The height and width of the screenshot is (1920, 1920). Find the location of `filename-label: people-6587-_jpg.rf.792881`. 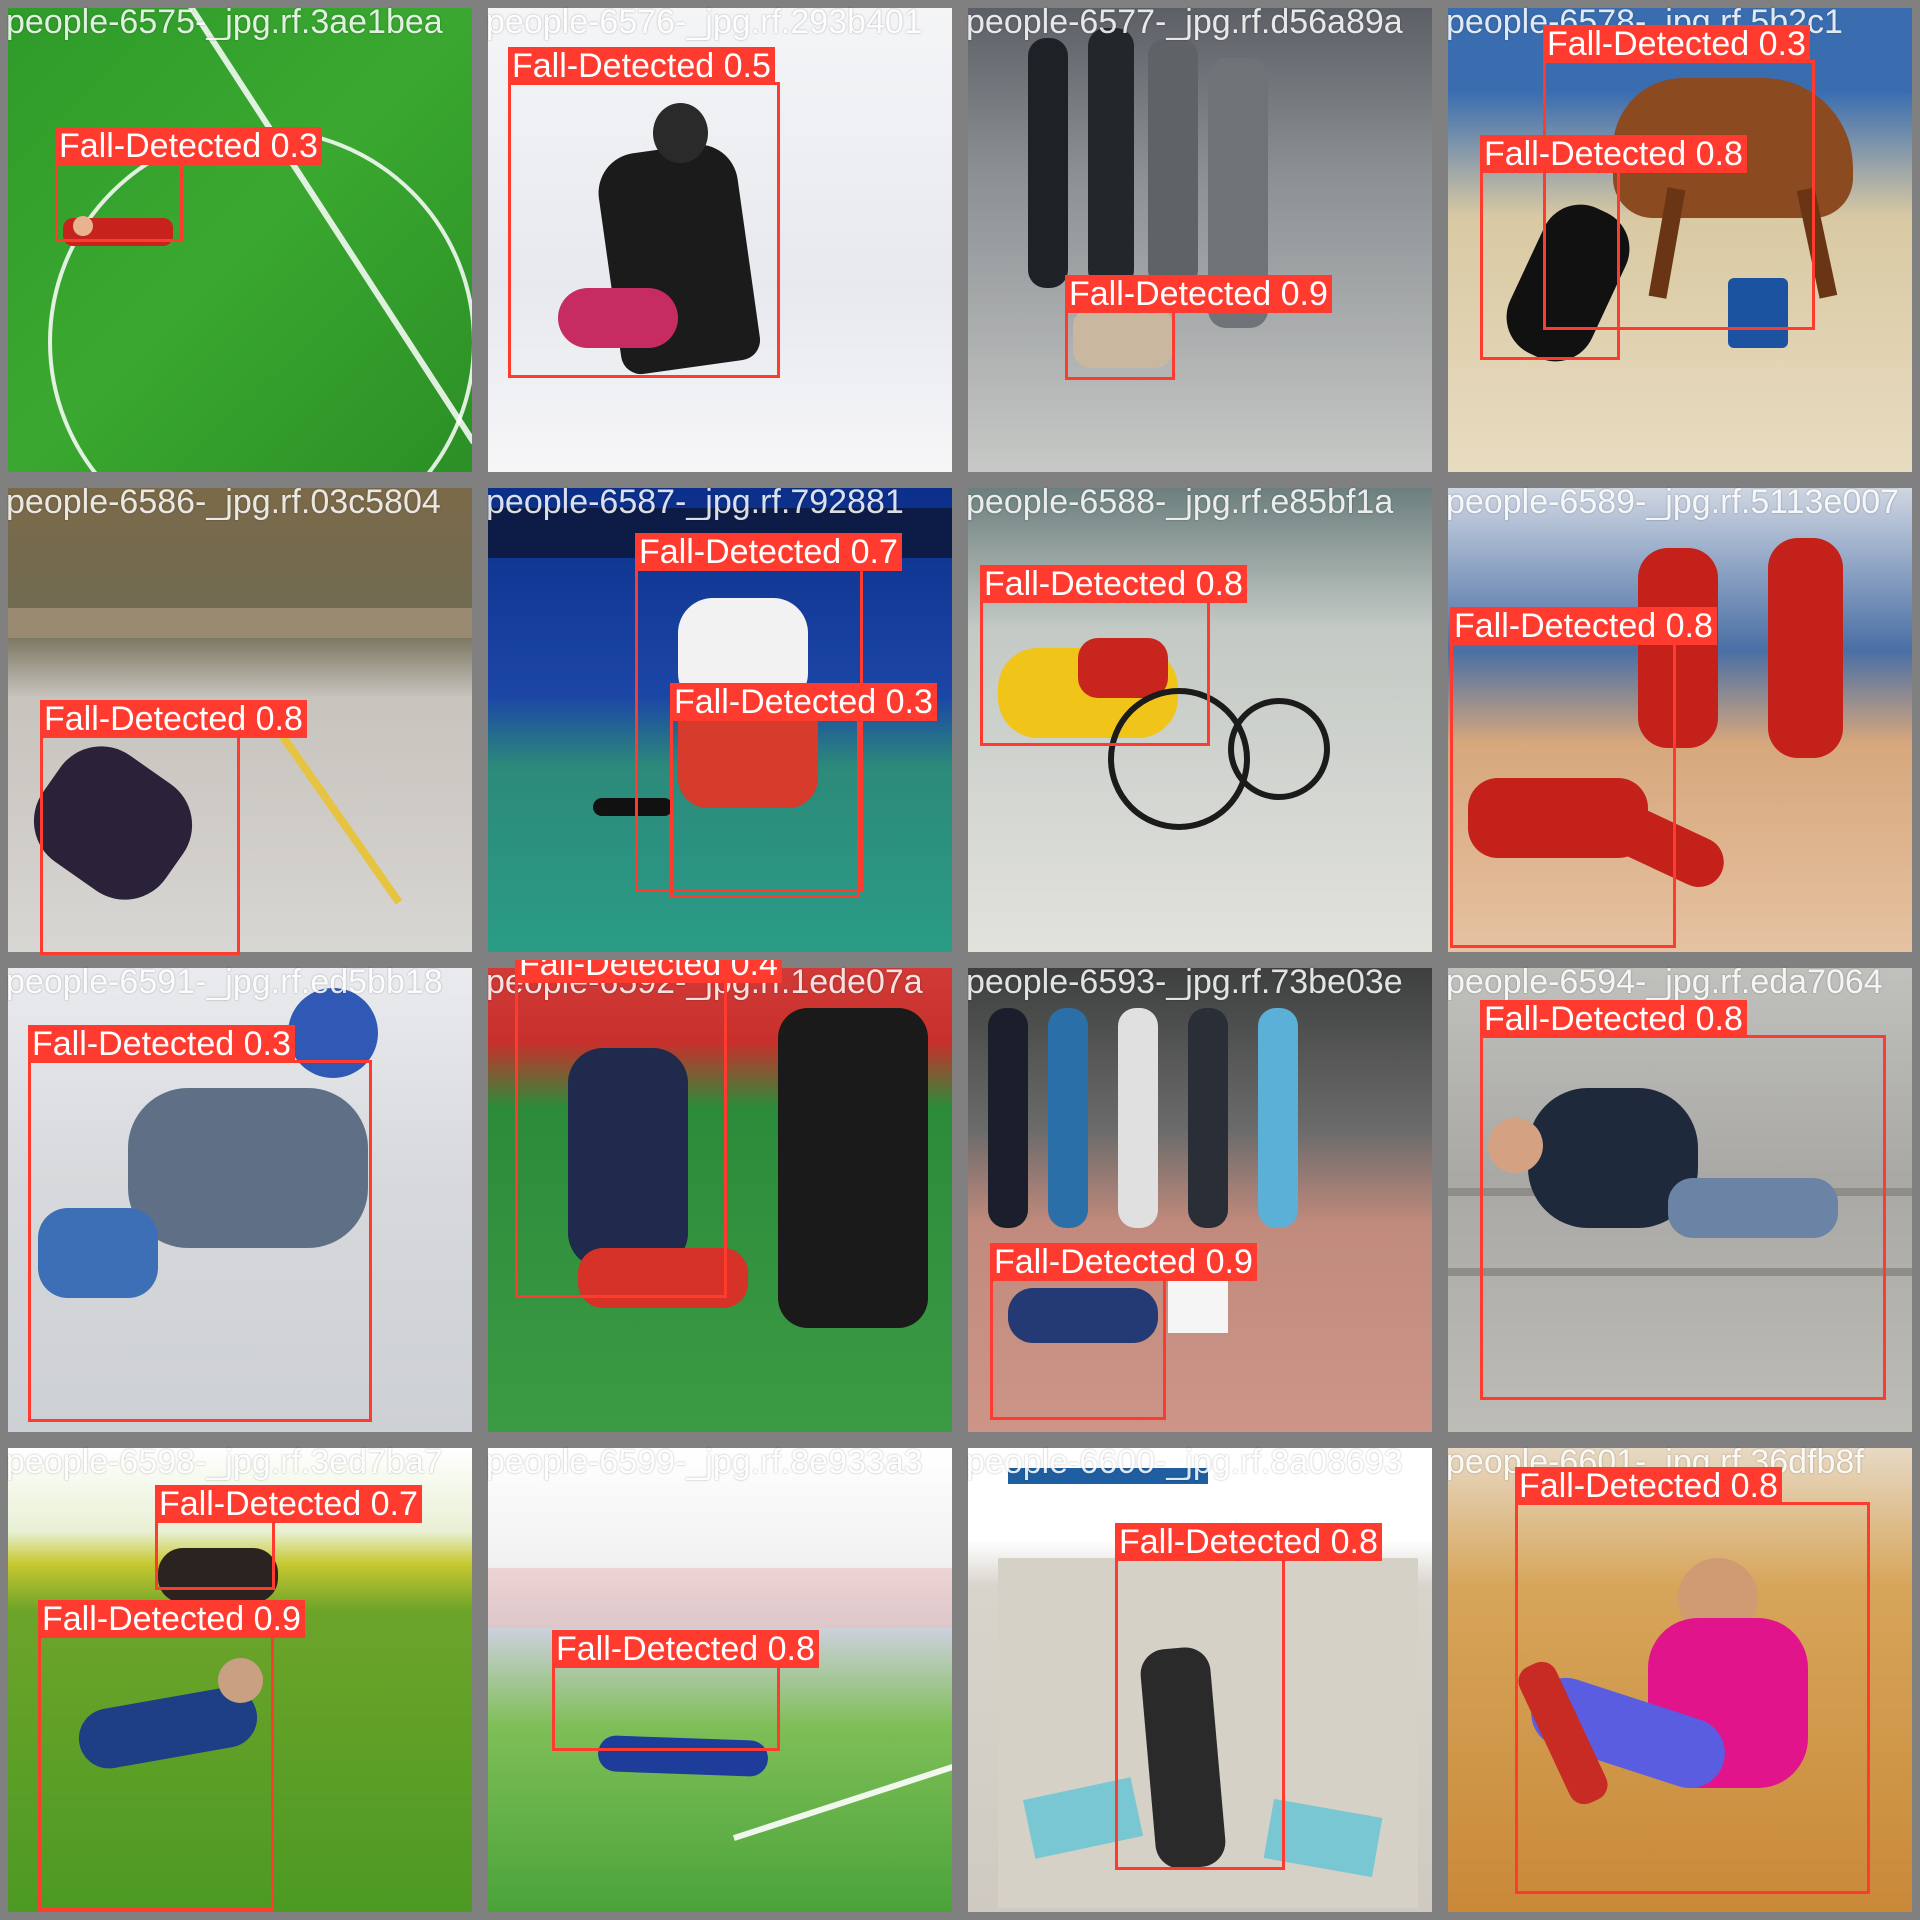

filename-label: people-6587-_jpg.rf.792881 is located at coordinates (695, 502).